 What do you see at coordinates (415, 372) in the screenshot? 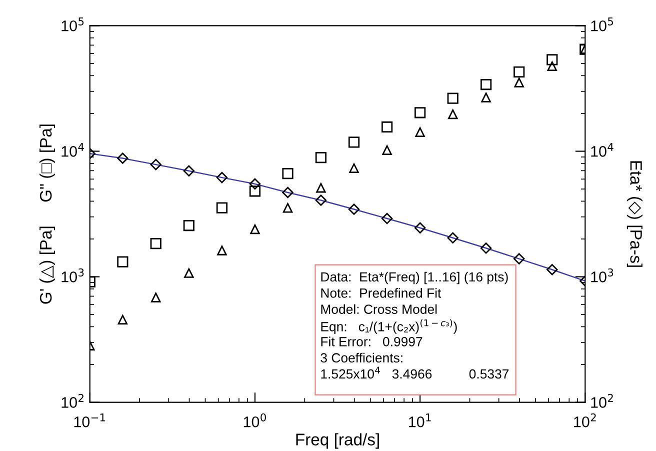
I see `text: 1.525x10$^{4}$ 3.4966 0.5337` at bounding box center [415, 372].